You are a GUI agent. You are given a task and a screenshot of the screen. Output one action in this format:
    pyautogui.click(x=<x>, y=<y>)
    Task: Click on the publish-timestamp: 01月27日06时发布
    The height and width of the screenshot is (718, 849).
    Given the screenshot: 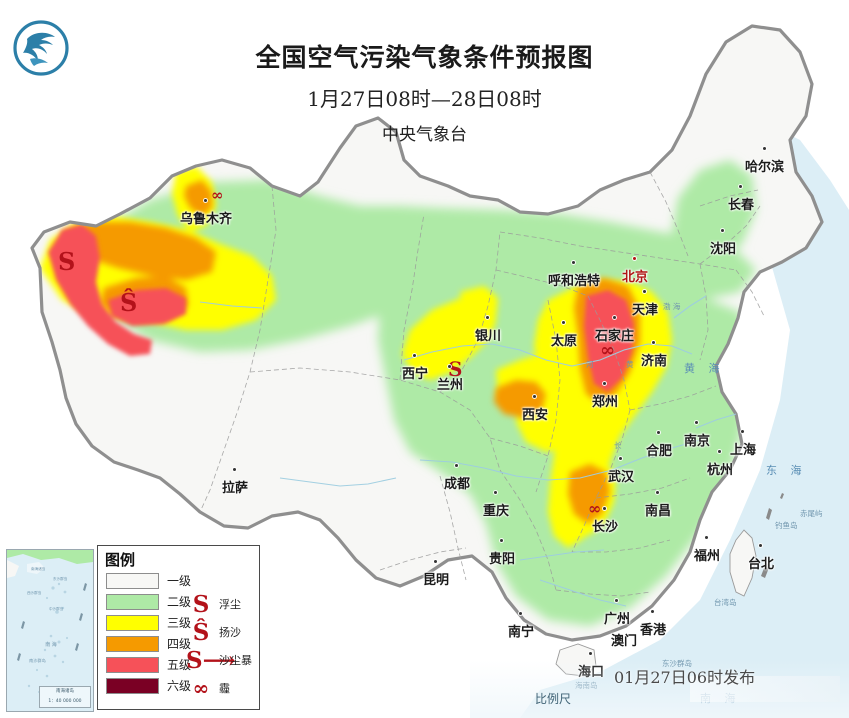 What is the action you would take?
    pyautogui.click(x=685, y=677)
    